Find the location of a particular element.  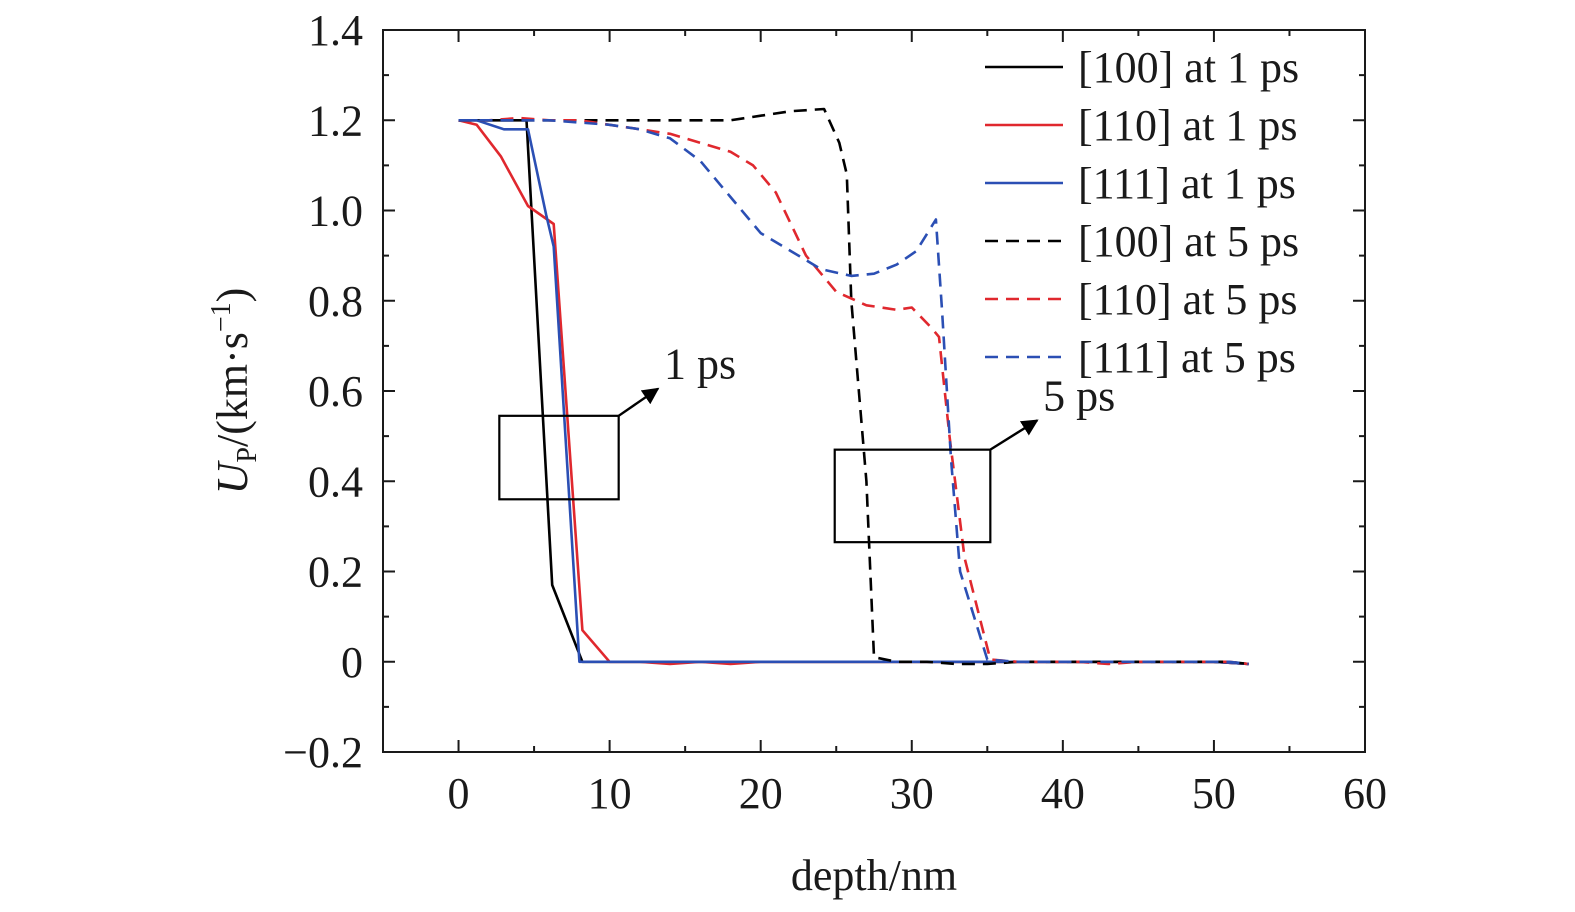

y-axis-label-sup: −1 is located at coordinates (221, 317).